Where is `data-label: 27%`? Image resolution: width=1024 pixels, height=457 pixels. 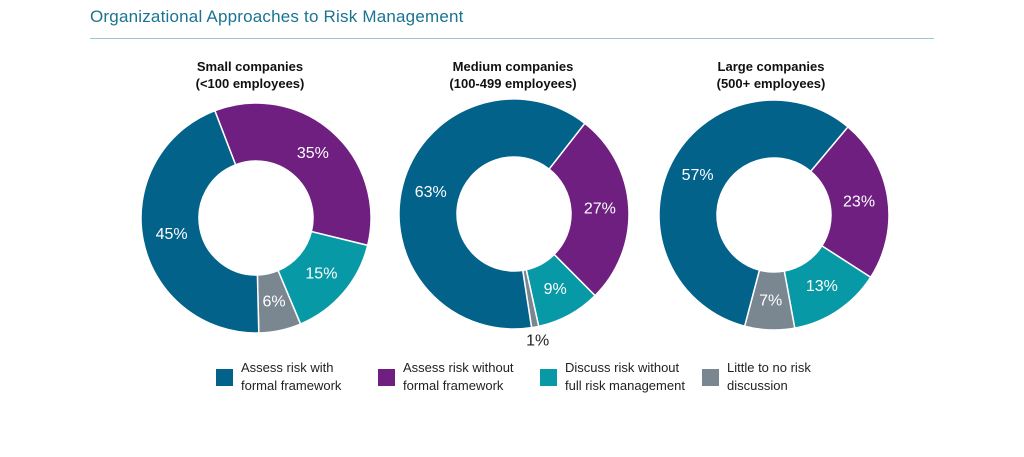
data-label: 27% is located at coordinates (600, 208).